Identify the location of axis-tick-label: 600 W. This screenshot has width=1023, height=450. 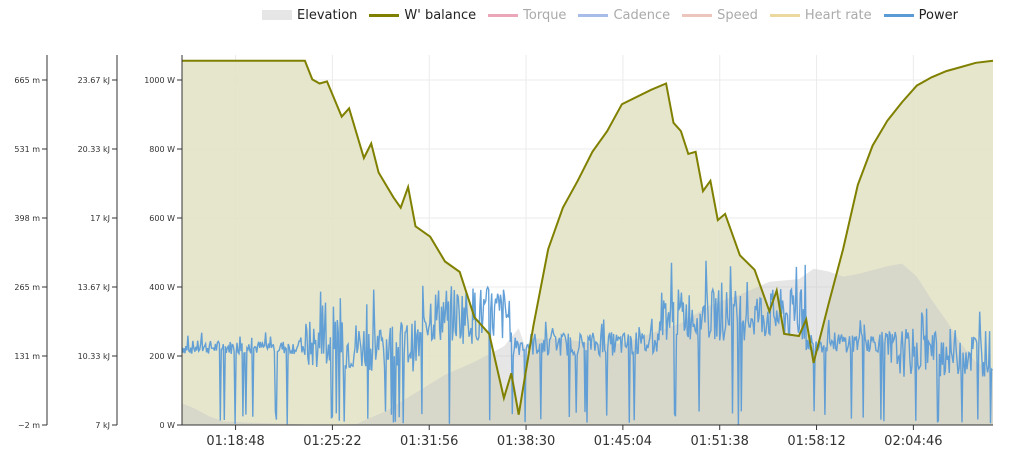
(162, 218).